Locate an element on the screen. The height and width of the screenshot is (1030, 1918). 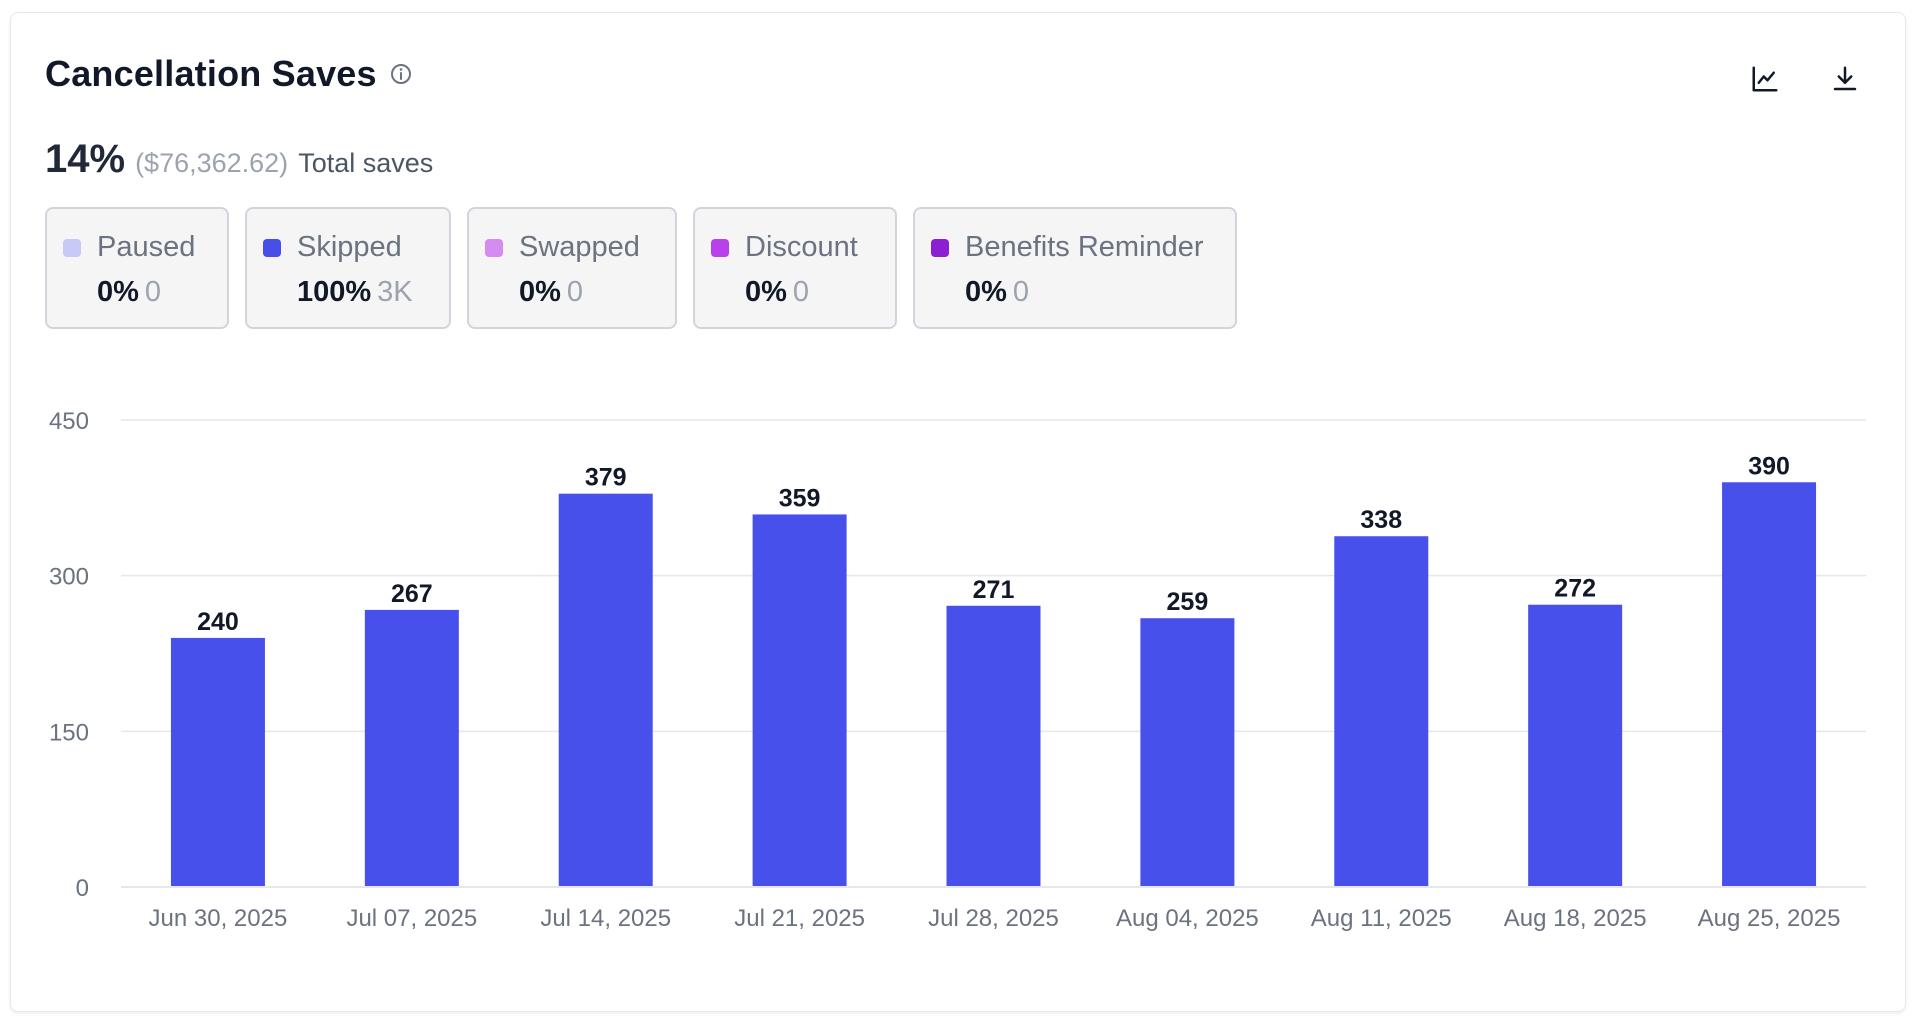
info-circle-icon is located at coordinates (401, 74).